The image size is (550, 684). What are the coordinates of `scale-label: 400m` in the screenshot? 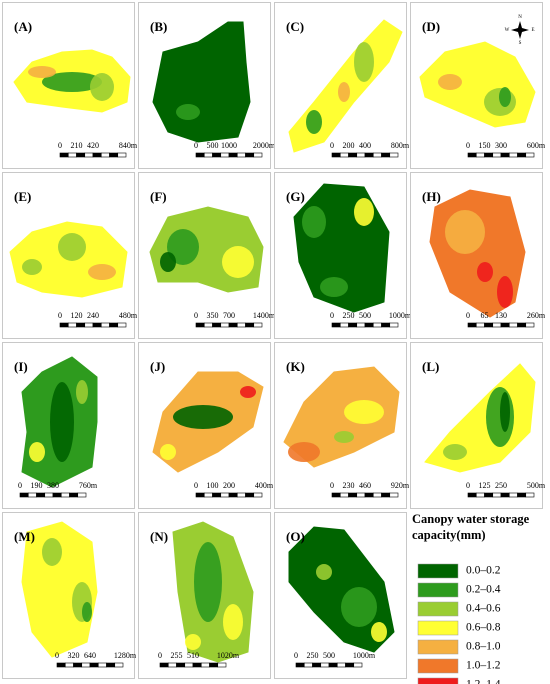 It's located at (264, 485).